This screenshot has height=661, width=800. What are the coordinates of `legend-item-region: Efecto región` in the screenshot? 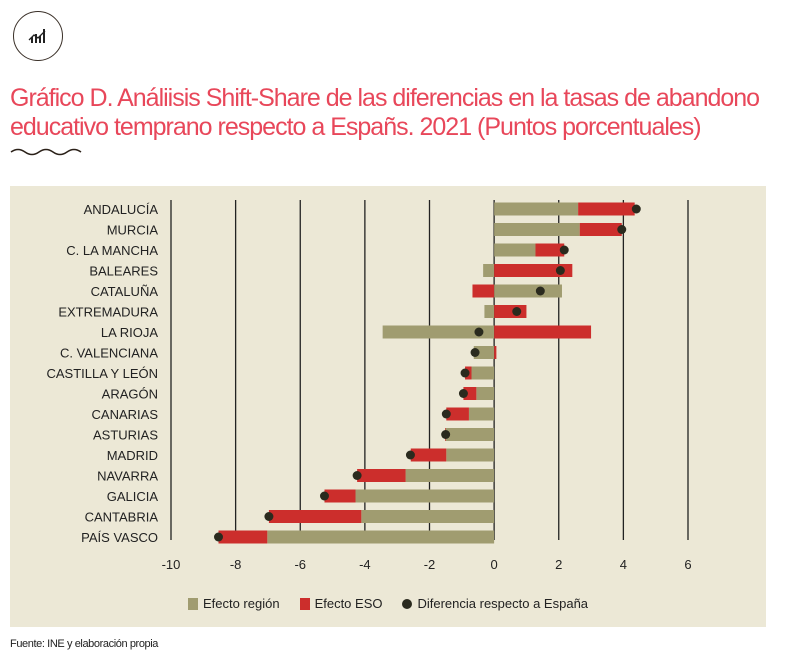 It's located at (233, 603).